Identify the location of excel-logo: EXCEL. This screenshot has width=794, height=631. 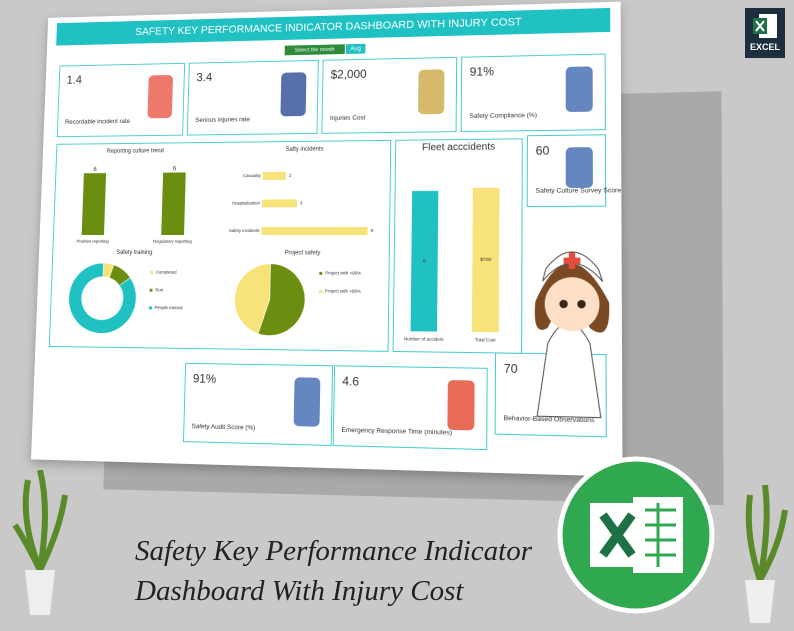
(765, 33).